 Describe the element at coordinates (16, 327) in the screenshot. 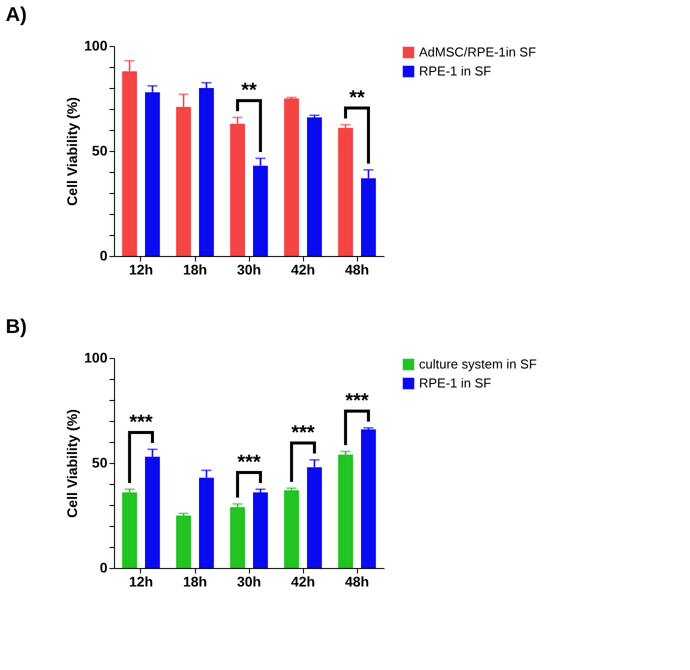

I see `chart-title: B)` at that location.